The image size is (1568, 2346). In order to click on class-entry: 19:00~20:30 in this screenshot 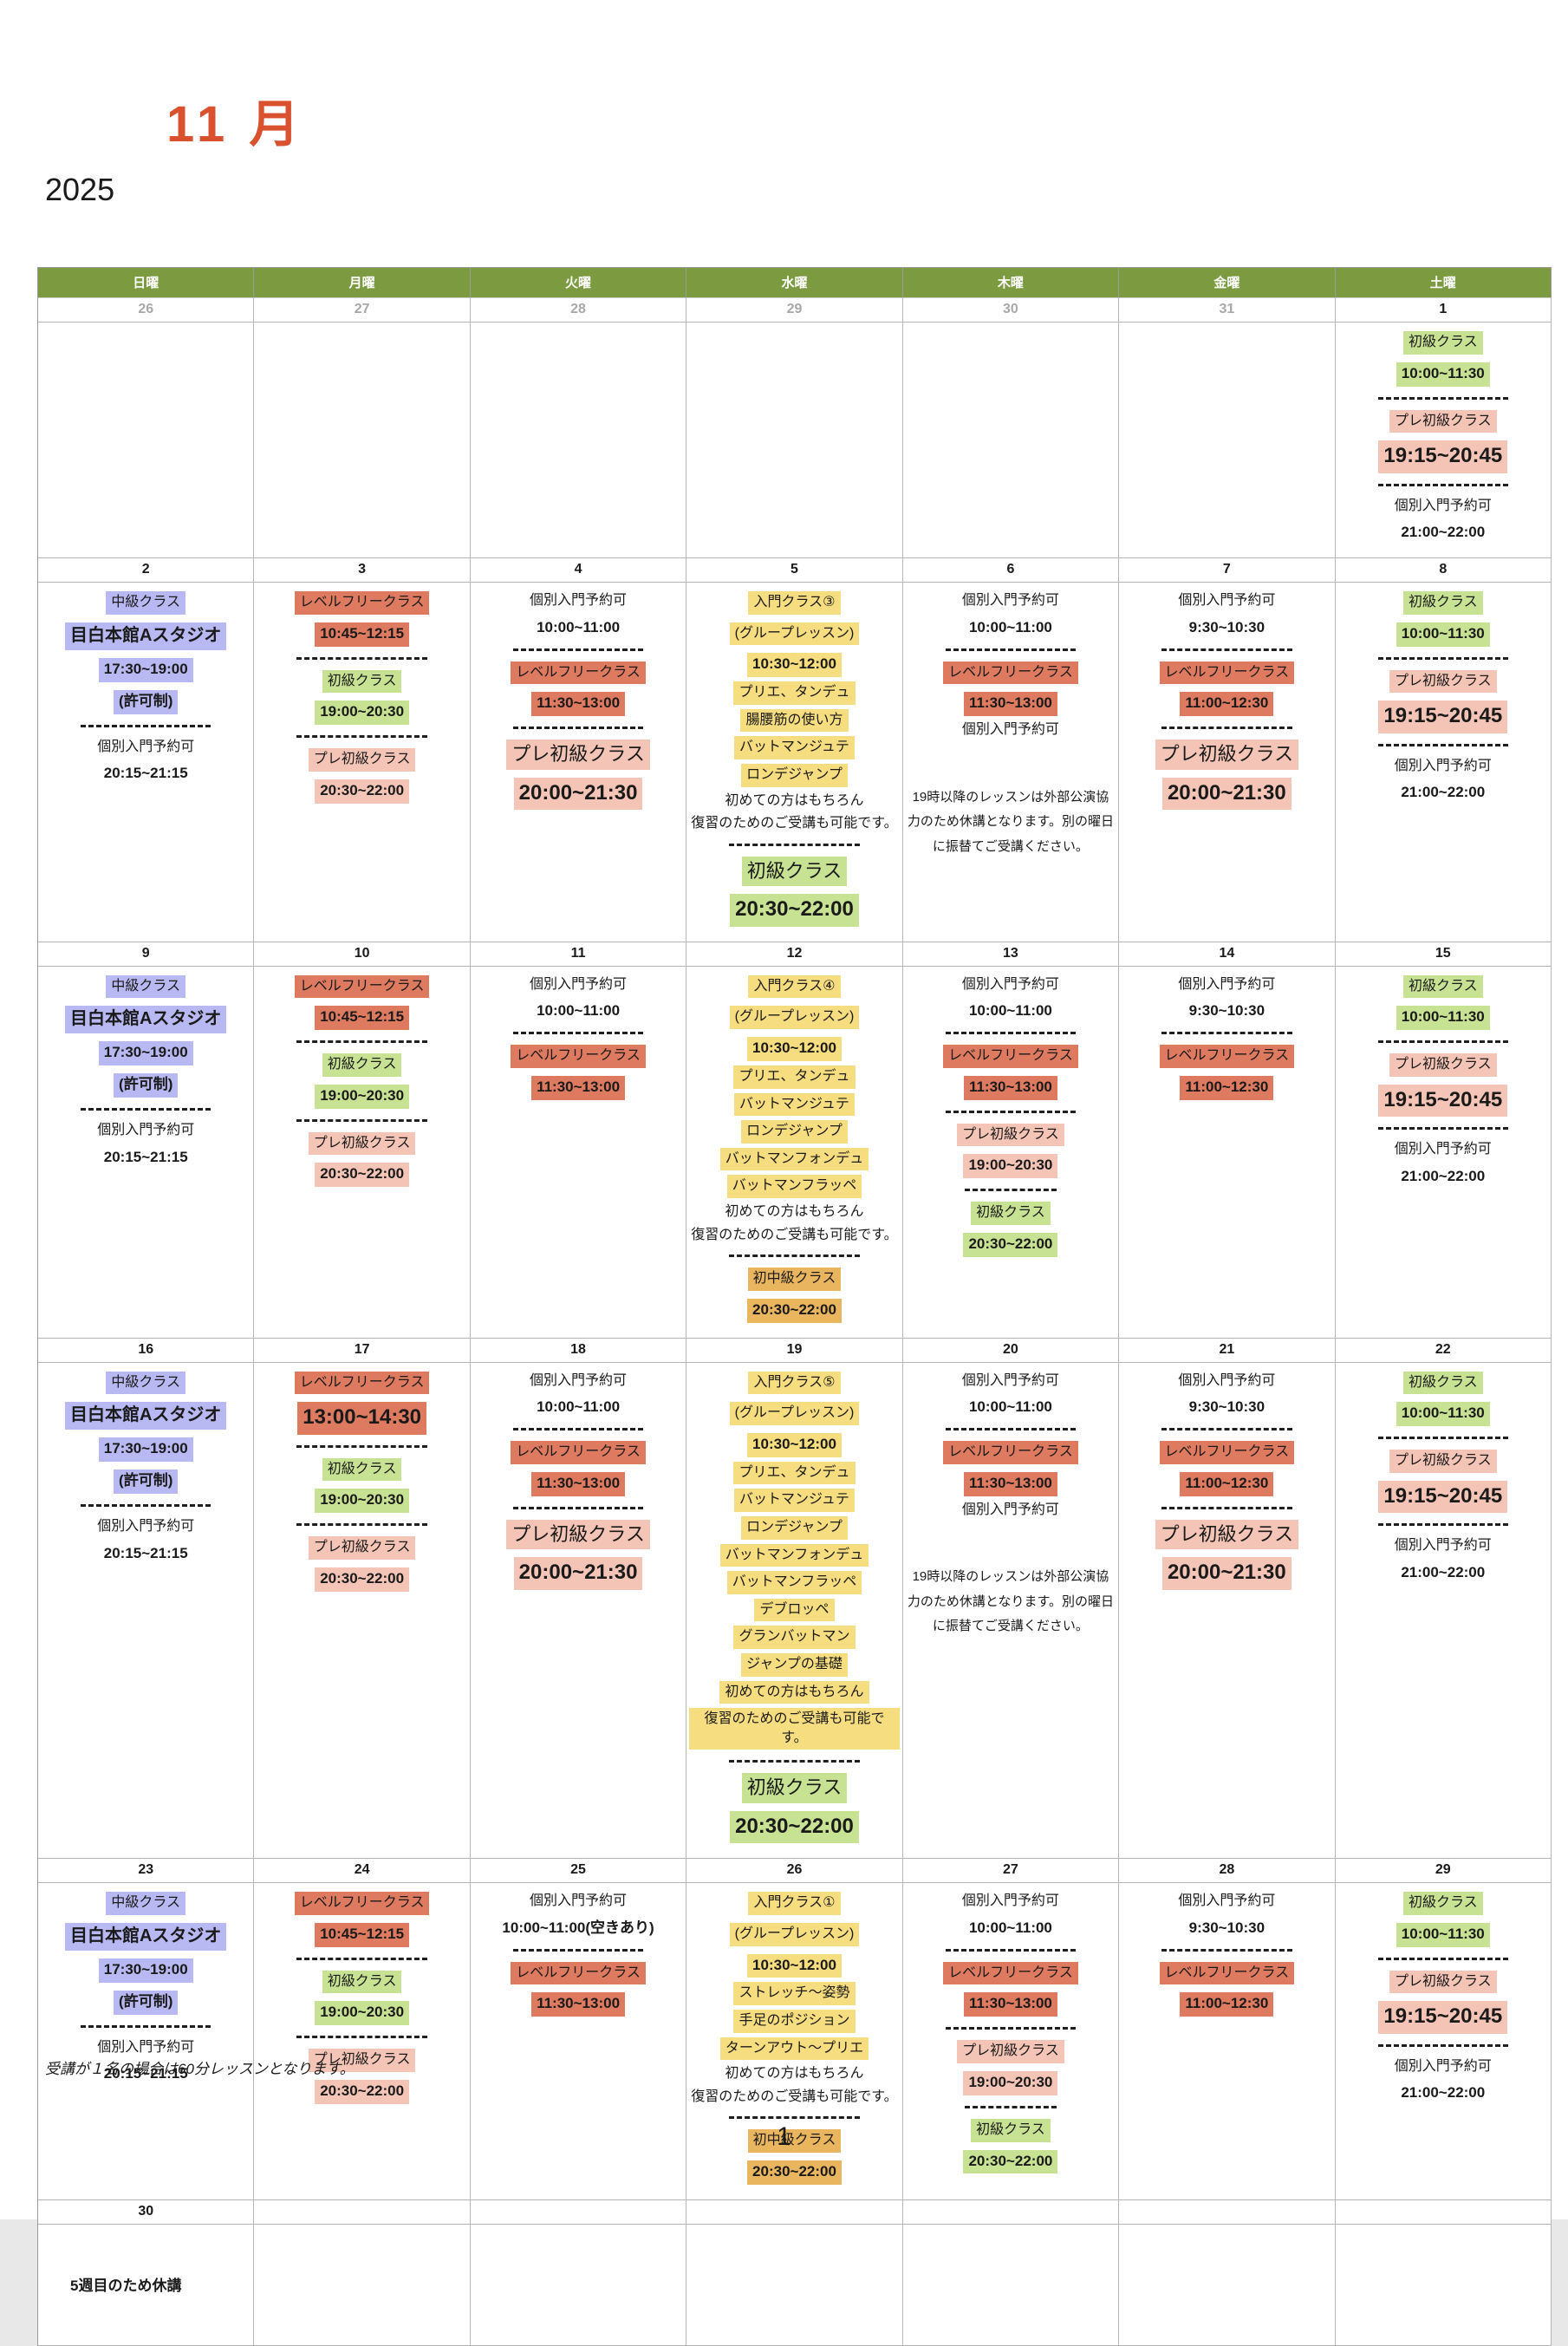, I will do `click(361, 713)`.